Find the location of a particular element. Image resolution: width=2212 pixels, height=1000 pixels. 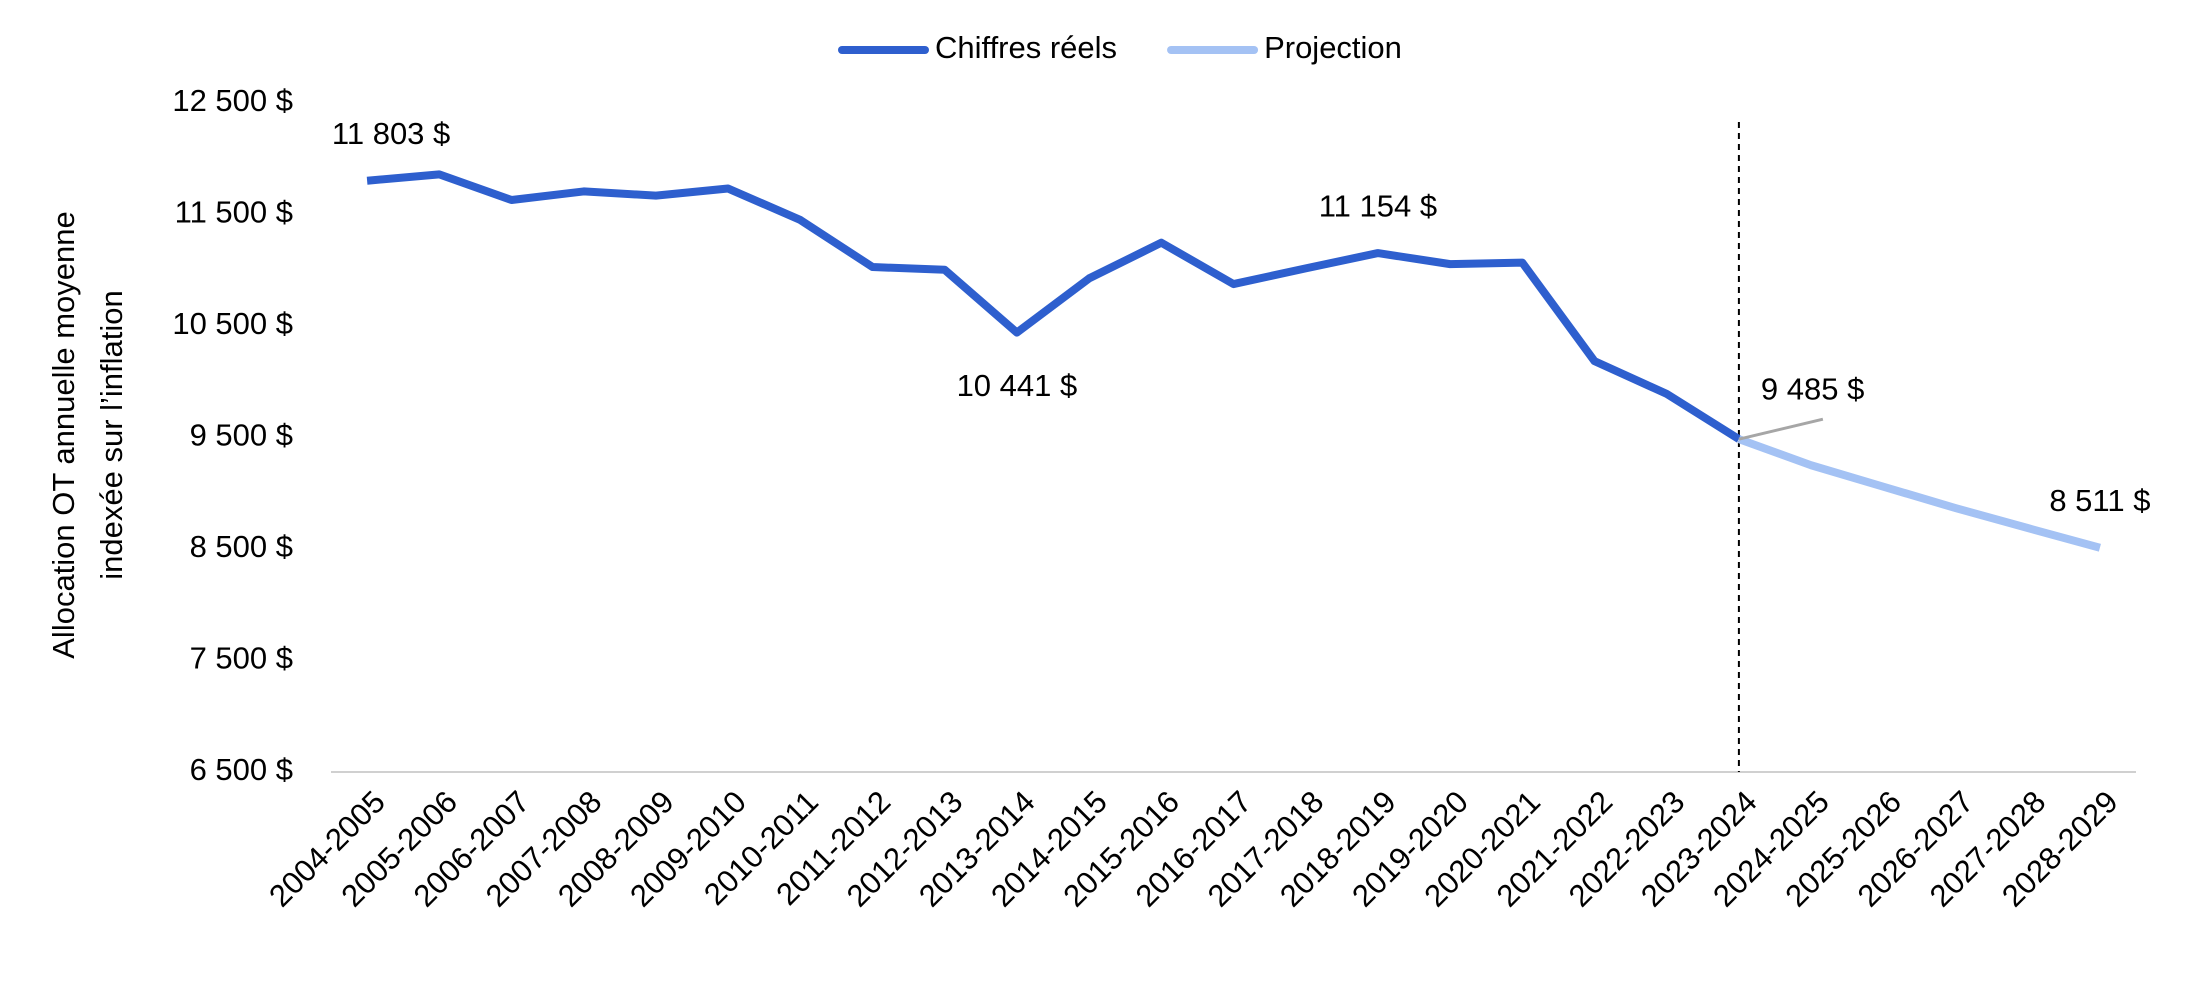

data-label: 10 441 $ is located at coordinates (1017, 385).